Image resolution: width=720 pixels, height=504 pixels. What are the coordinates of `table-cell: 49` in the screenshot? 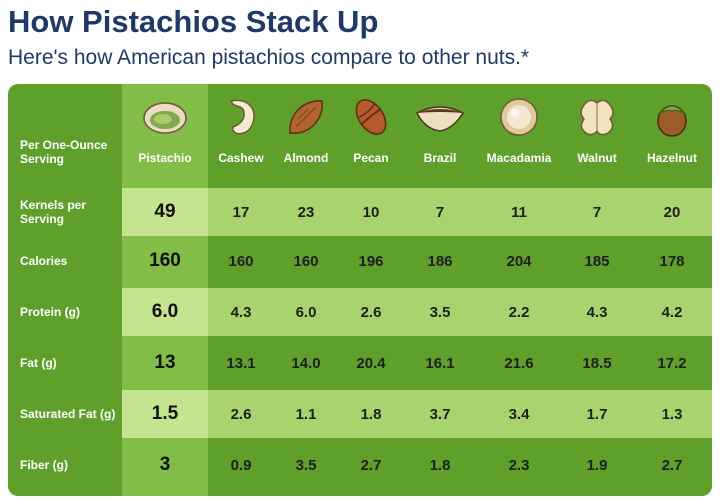 It's located at (165, 211).